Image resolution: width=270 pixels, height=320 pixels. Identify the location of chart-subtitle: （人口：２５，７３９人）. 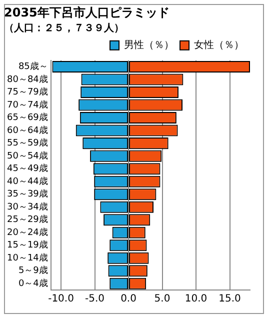
(64, 28).